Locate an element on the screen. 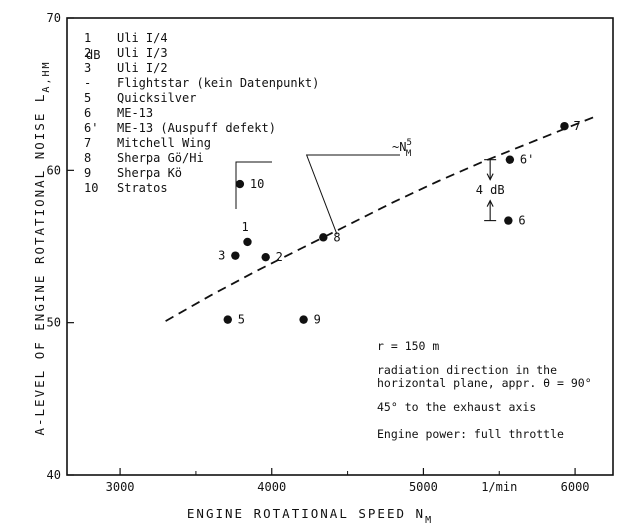 Image resolution: width=627 pixels, height=529 pixels. data-point-label: 6' is located at coordinates (527, 160).